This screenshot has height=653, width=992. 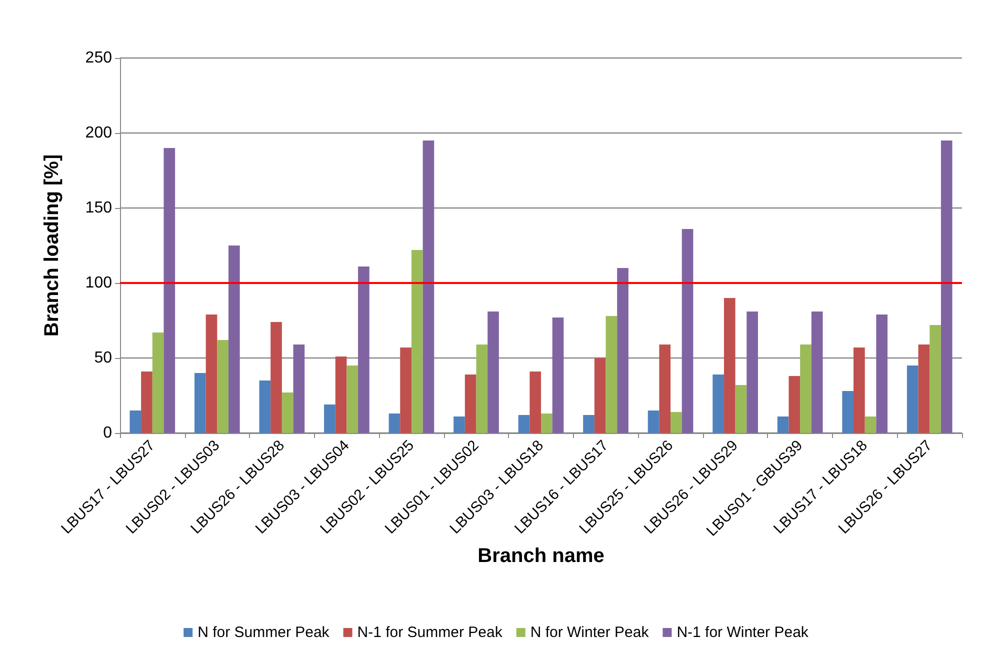 What do you see at coordinates (590, 632) in the screenshot?
I see `legend-label: N for Winter Peak` at bounding box center [590, 632].